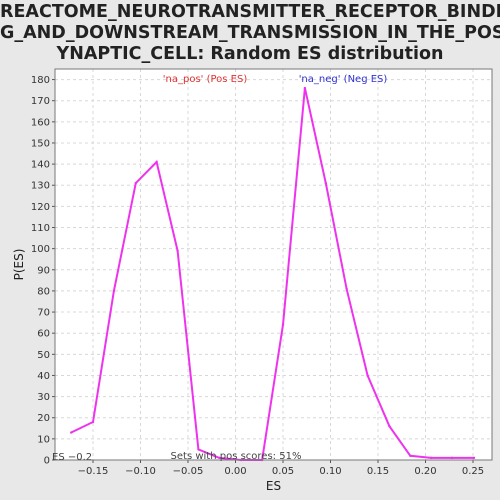 Image resolution: width=500 pixels, height=500 pixels. I want to click on x-axis-ticks: −0.15 −0.10 −0.05 0.00 0.05 0.10 0.15 0.20 0.25, so click(281, 468).